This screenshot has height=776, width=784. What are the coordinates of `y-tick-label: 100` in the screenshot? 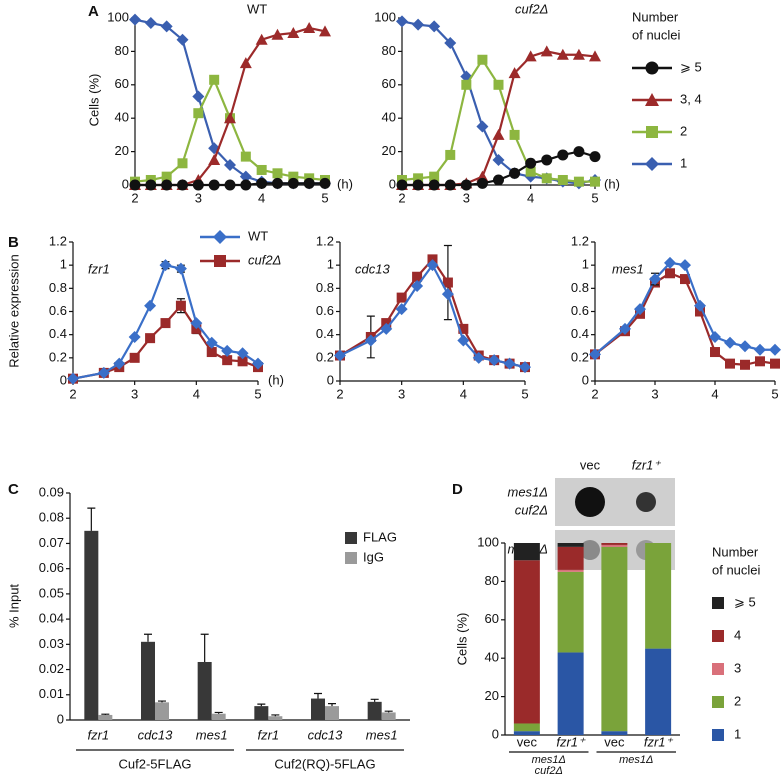 It's located at (385, 16).